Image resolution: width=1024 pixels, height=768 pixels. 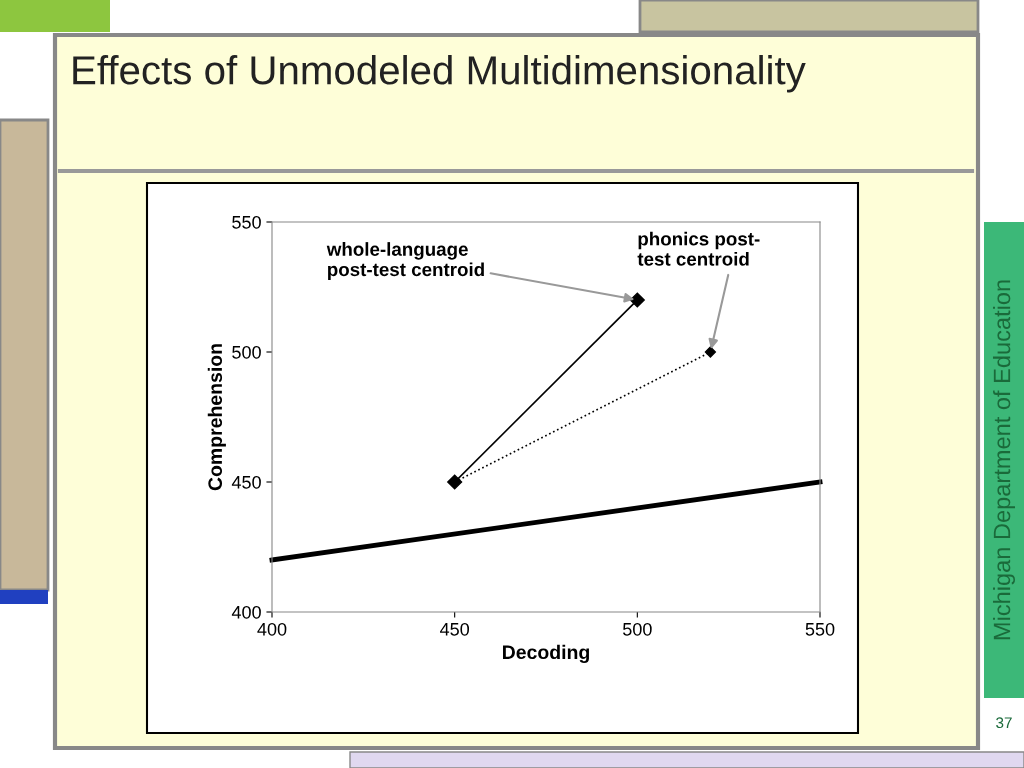 What do you see at coordinates (246, 482) in the screenshot?
I see `y-tick-label: 450` at bounding box center [246, 482].